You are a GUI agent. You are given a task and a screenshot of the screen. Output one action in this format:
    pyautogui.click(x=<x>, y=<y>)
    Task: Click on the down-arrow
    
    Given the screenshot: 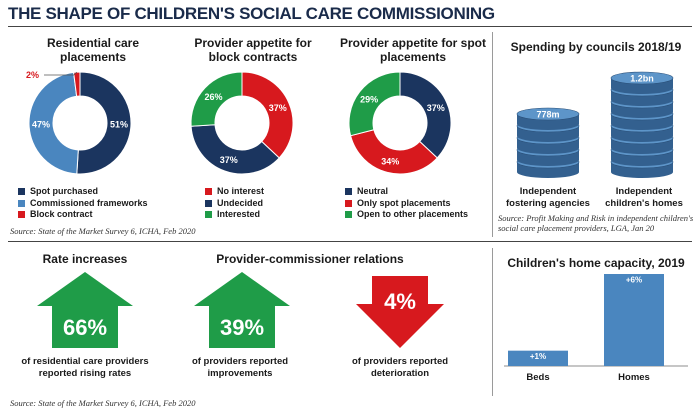 What is the action you would take?
    pyautogui.click(x=400, y=312)
    